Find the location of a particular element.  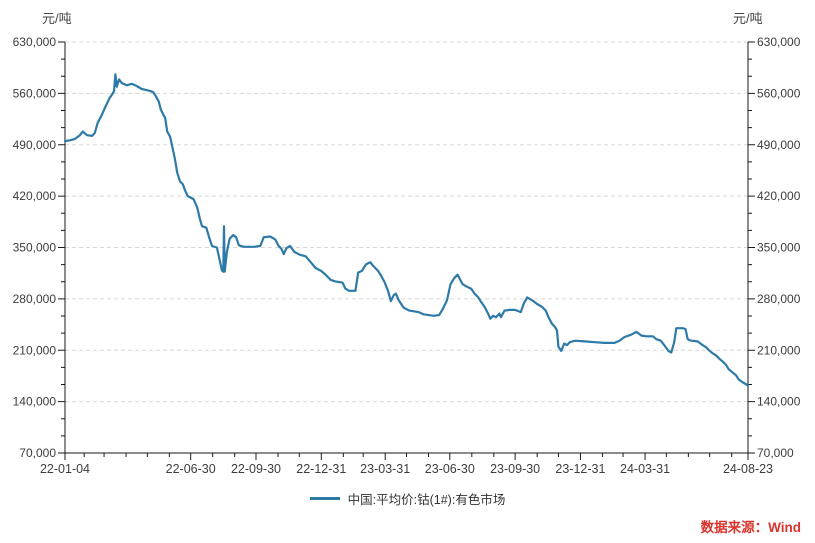

y-axis-label-right: 560,000 is located at coordinates (779, 93).